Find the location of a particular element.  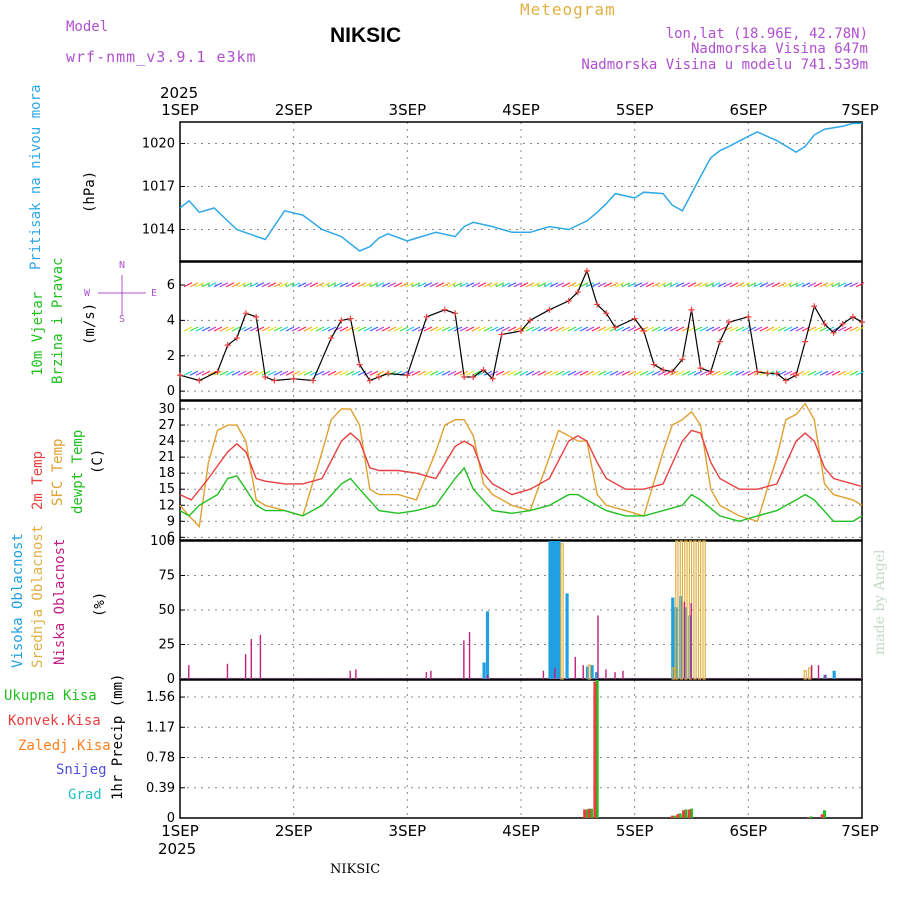

legend-snow: Snijeg is located at coordinates (81, 770).